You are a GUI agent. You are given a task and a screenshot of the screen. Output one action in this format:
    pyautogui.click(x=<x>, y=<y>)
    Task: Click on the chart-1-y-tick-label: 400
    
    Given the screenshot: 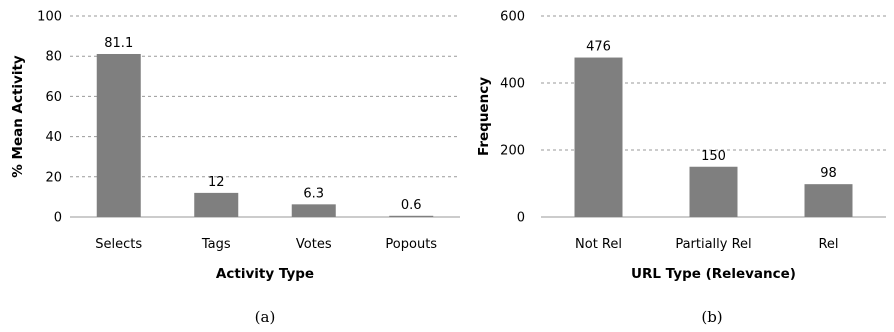 What is the action you would take?
    pyautogui.click(x=512, y=84)
    